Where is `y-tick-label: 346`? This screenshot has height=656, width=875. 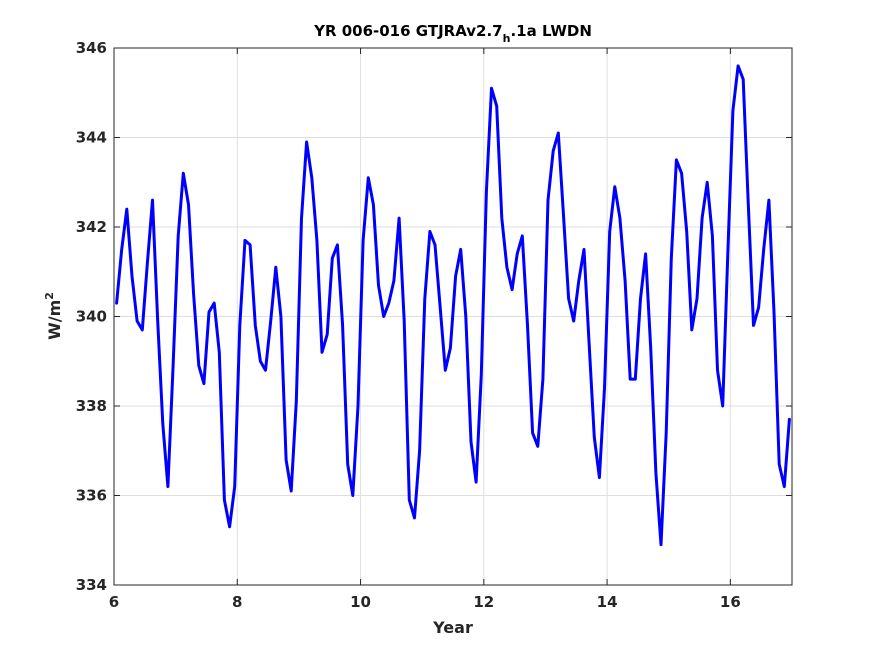 y-tick-label: 346 is located at coordinates (91, 48).